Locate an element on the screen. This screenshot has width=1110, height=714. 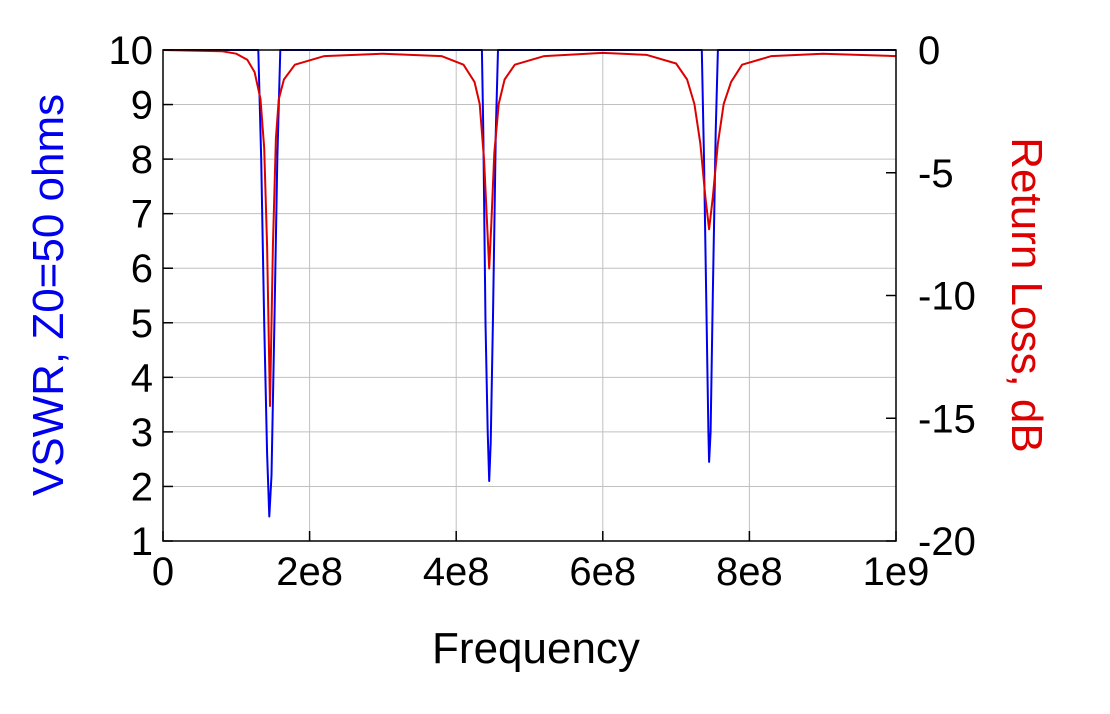
x-tick-label: 2e8 is located at coordinates (309, 572).